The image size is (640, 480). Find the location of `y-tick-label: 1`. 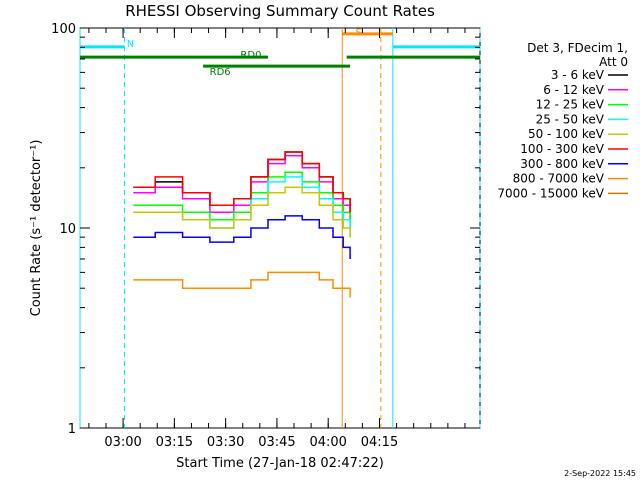

y-tick-label: 1 is located at coordinates (72, 429).